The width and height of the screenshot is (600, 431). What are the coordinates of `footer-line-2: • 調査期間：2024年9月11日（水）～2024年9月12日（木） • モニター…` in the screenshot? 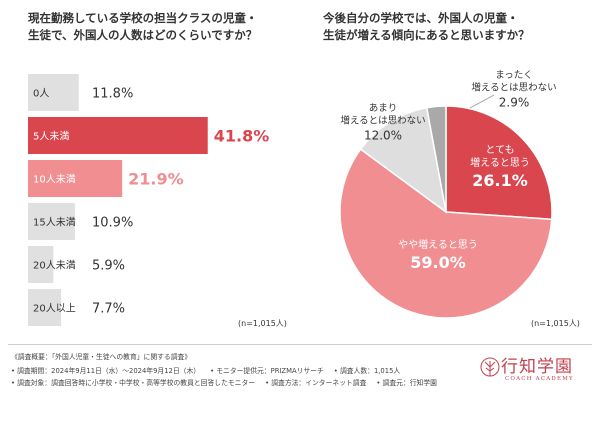 It's located at (210, 371).